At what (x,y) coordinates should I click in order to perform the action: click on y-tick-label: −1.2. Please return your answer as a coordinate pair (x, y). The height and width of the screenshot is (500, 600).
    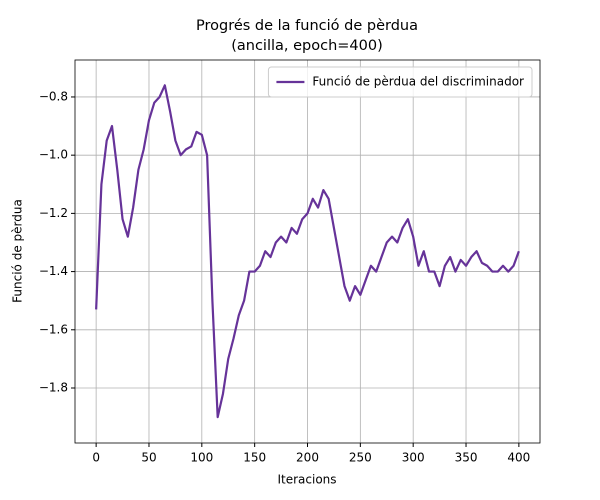
    Looking at the image, I should click on (53, 213).